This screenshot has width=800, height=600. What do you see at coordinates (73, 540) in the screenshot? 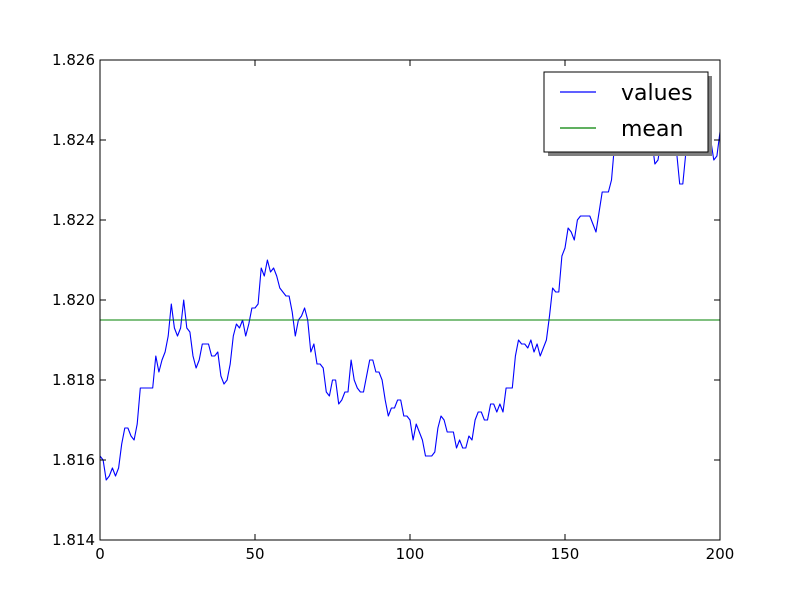
I see `y-tick-label: 1.814` at bounding box center [73, 540].